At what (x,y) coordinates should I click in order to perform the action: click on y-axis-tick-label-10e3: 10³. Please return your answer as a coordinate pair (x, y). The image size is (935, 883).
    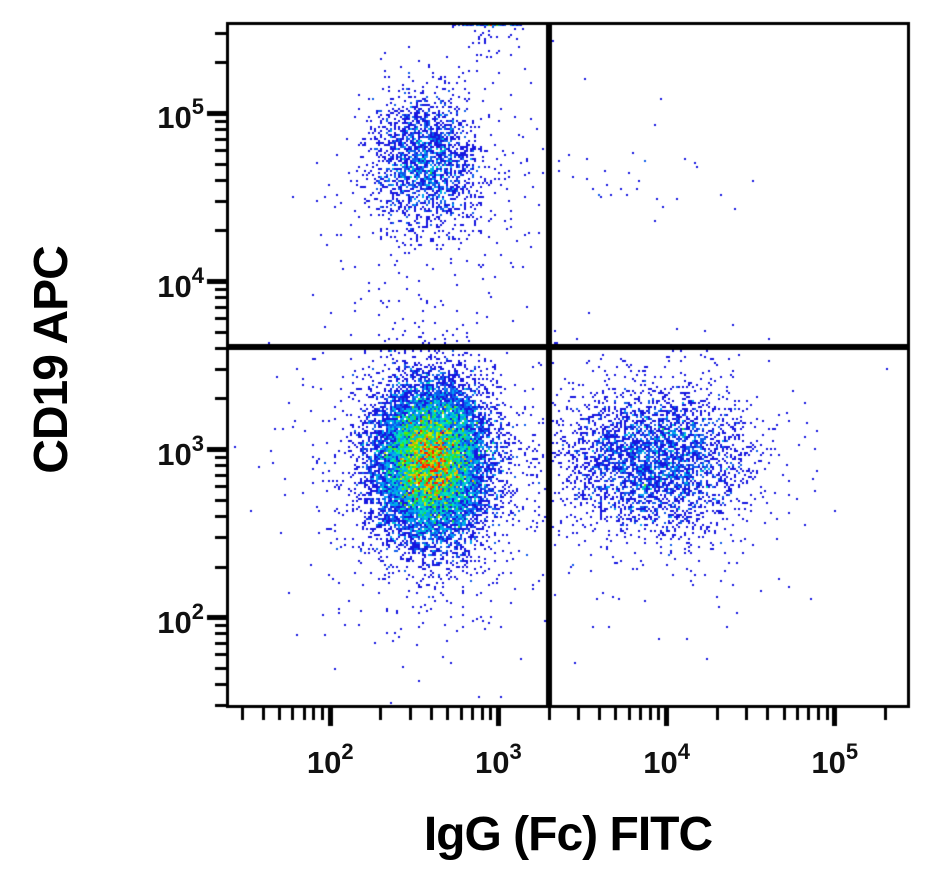
    Looking at the image, I should click on (180, 451).